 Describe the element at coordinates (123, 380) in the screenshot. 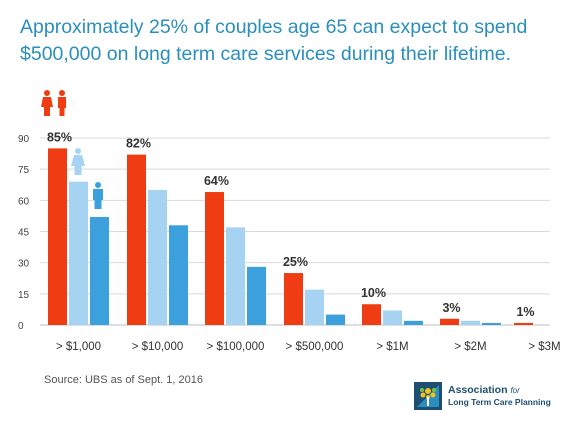

I see `source-note: Source: UBS as of Sept. 1, 2016` at that location.